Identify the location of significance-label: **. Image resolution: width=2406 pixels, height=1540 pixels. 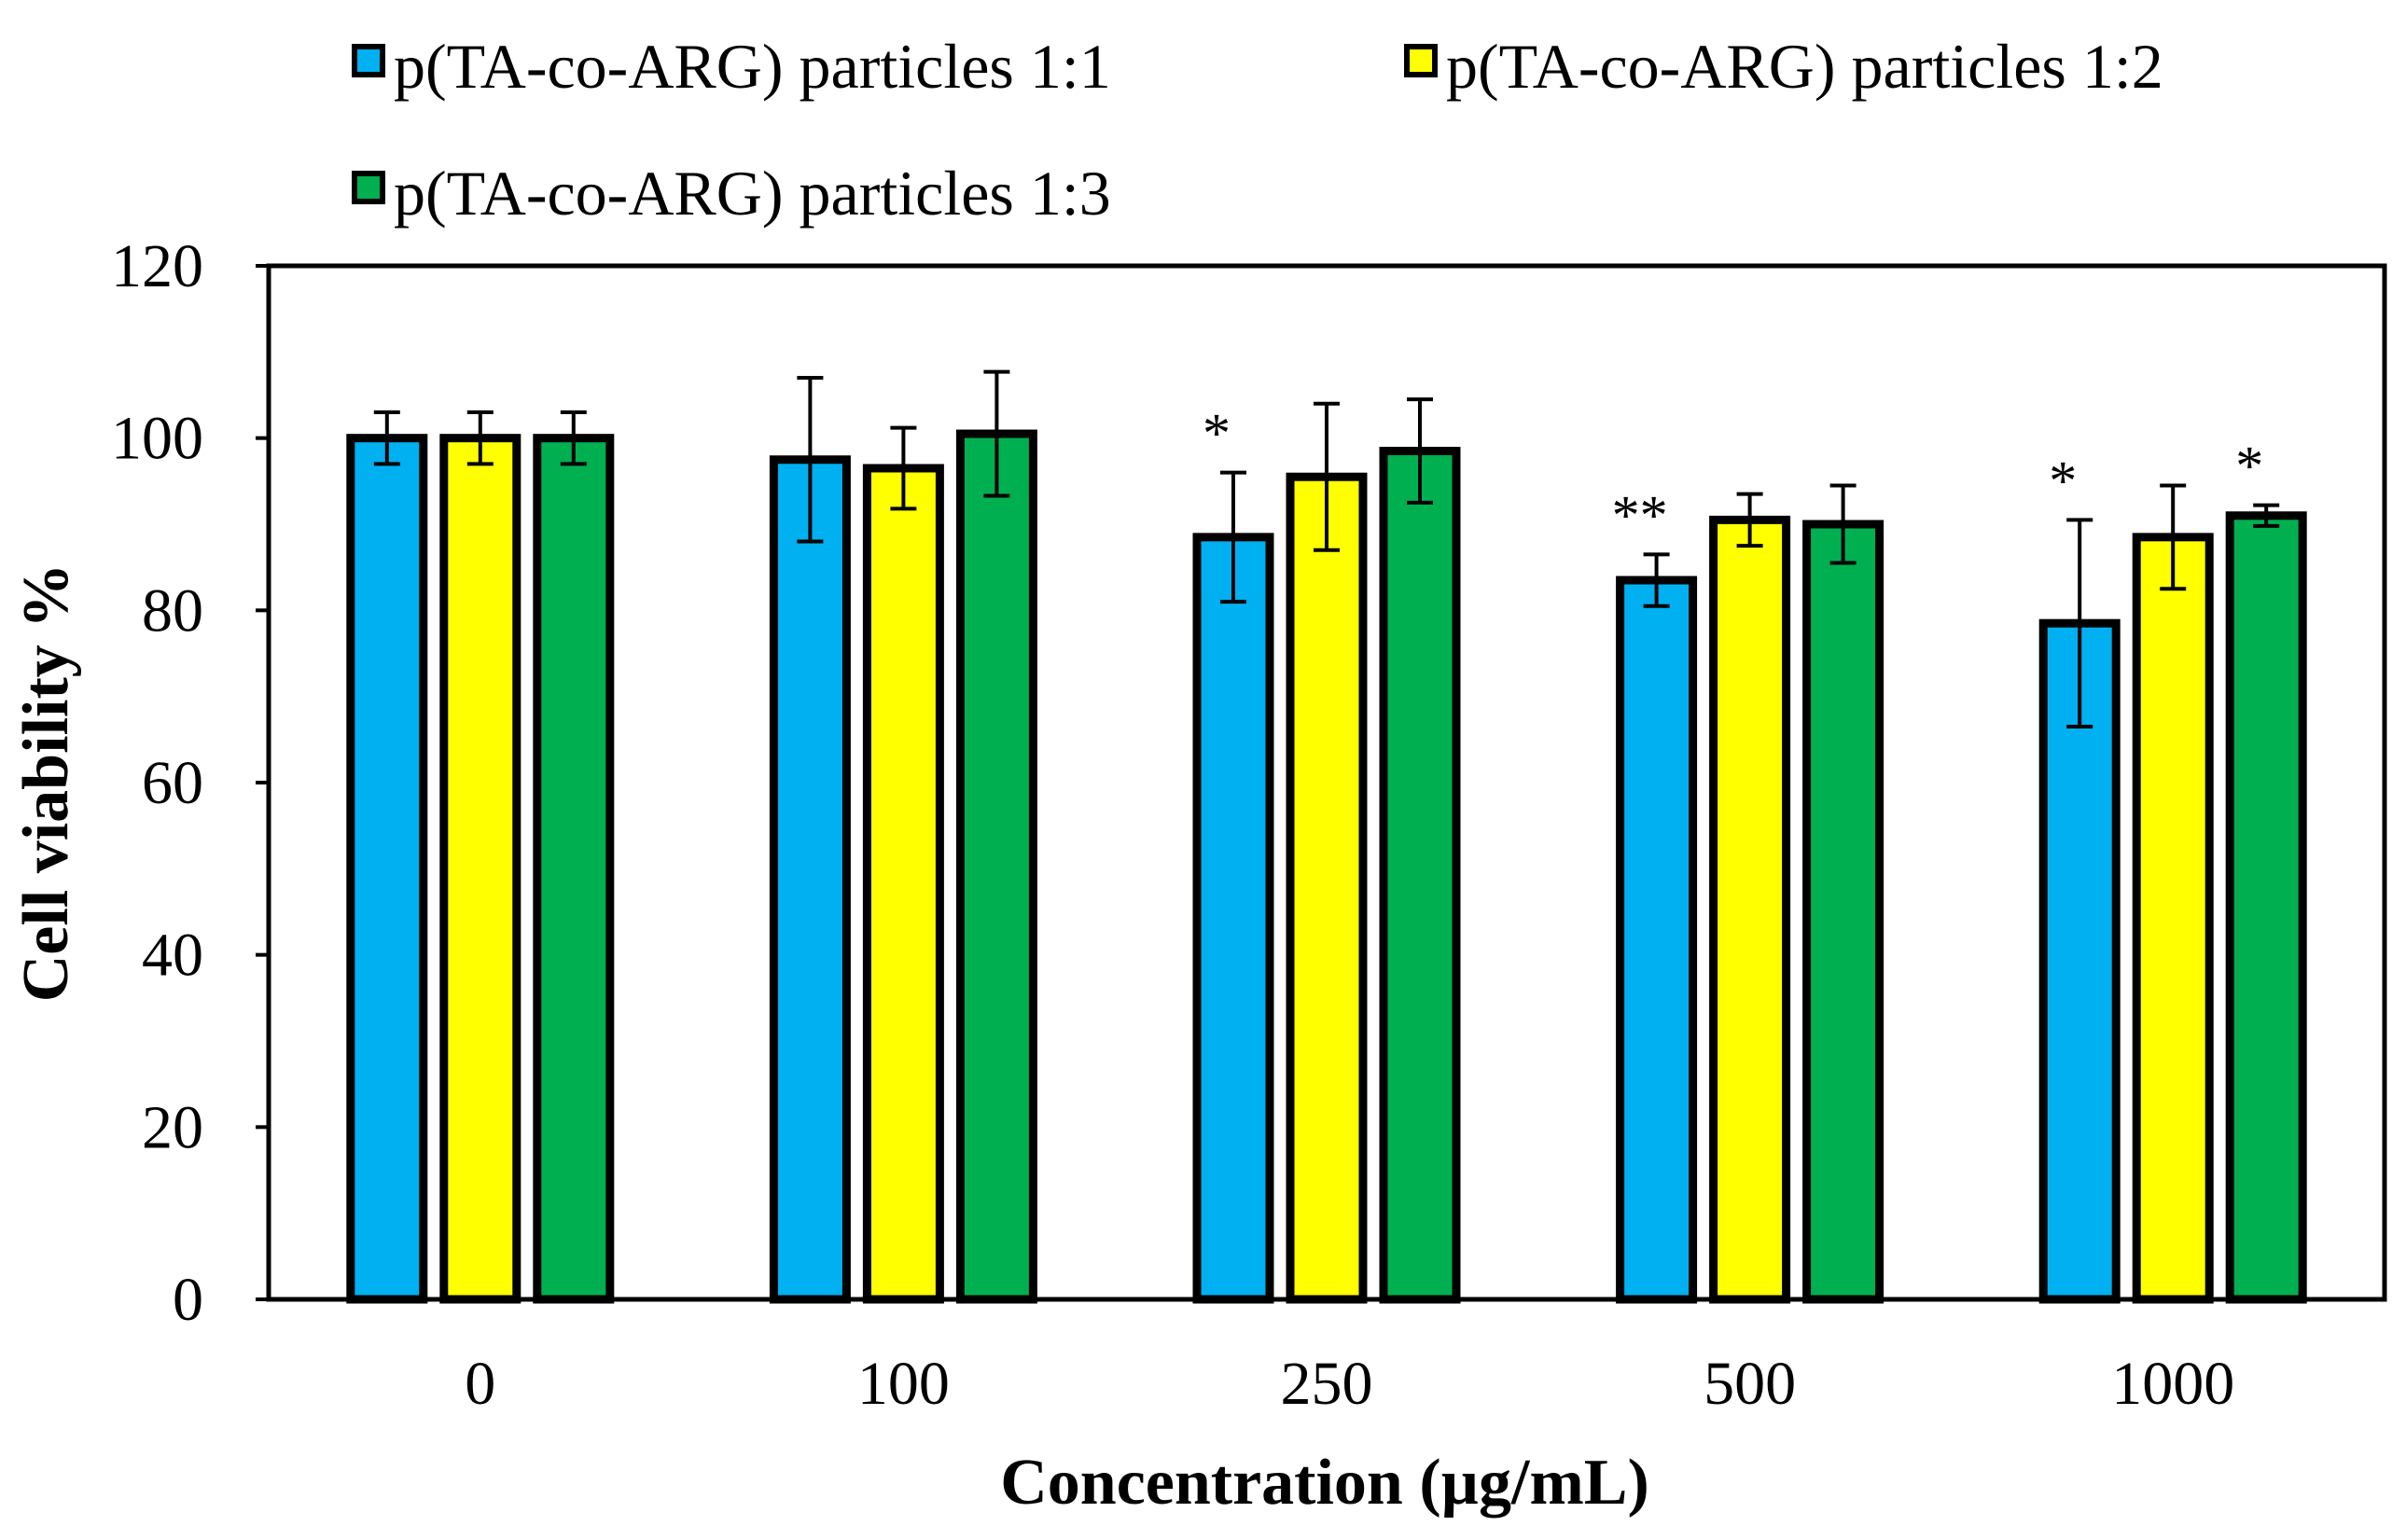
(1640, 515).